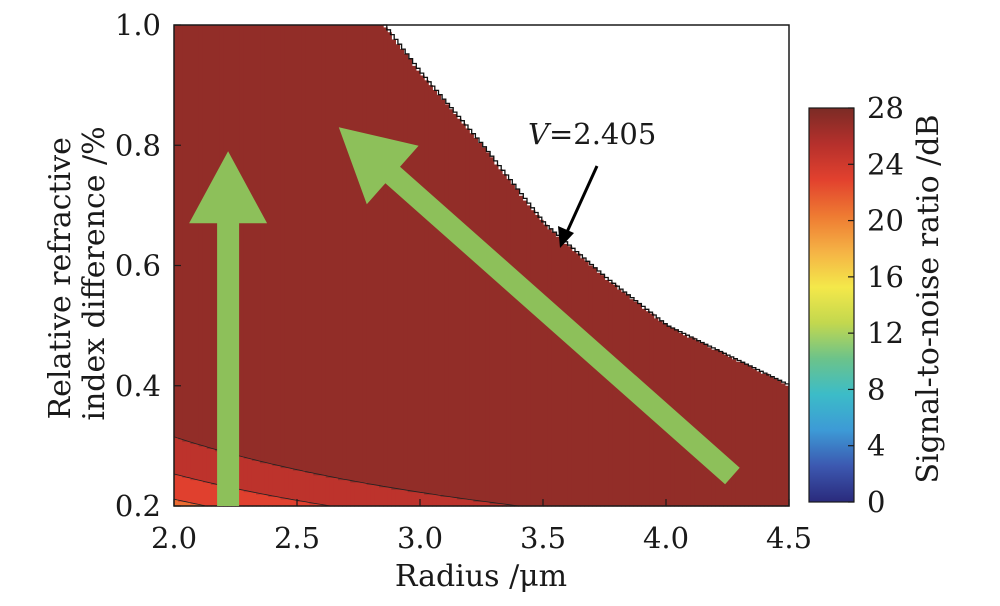  What do you see at coordinates (481, 527) in the screenshot?
I see `x-axis-ticks: 2.0 2.5 3.0 3.5 4.0 4.5` at bounding box center [481, 527].